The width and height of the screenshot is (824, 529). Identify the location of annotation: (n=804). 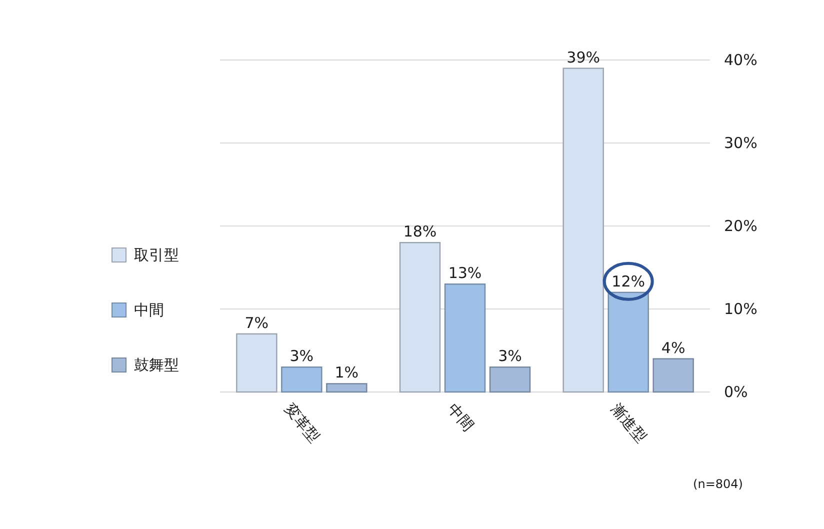
(718, 484).